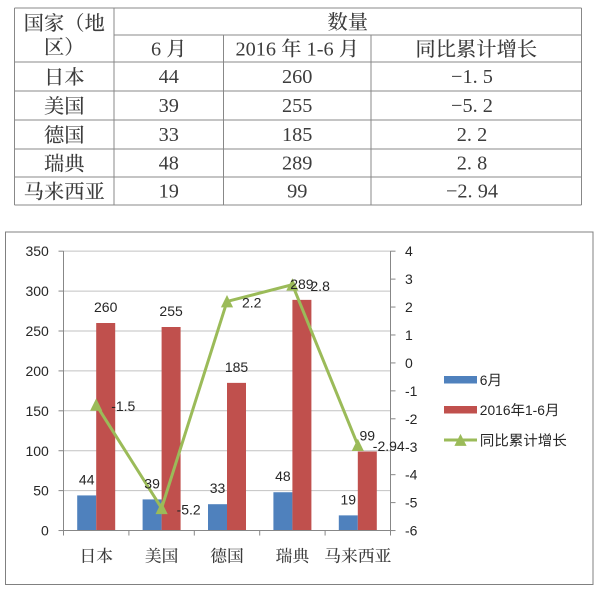 This screenshot has height=592, width=600. What do you see at coordinates (411, 419) in the screenshot?
I see `svg-text: -2` at bounding box center [411, 419].